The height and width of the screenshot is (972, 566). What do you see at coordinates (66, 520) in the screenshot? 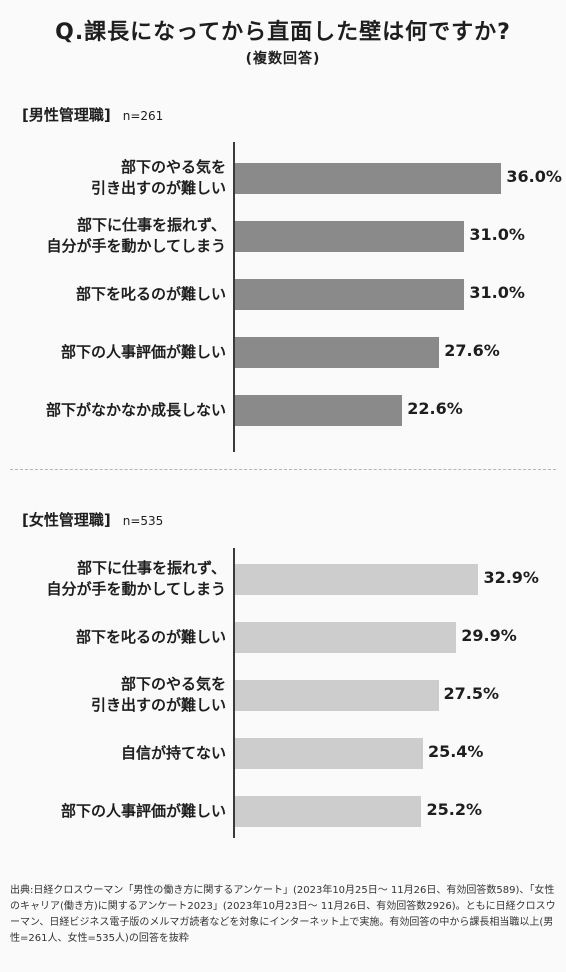
I see `female-heading-label: [女性管理職]` at bounding box center [66, 520].